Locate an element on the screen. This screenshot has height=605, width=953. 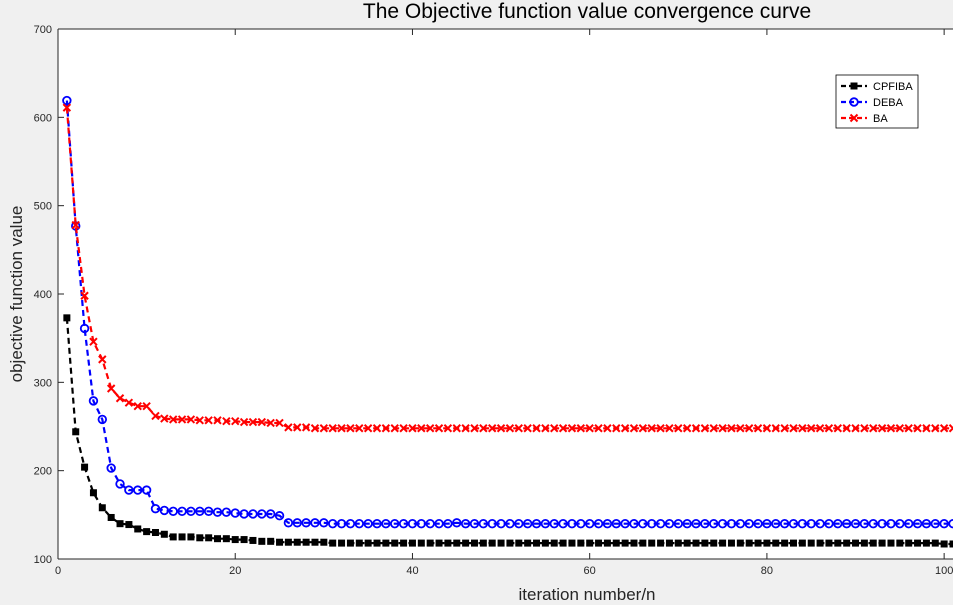
legend-marker-ba is located at coordinates (854, 118).